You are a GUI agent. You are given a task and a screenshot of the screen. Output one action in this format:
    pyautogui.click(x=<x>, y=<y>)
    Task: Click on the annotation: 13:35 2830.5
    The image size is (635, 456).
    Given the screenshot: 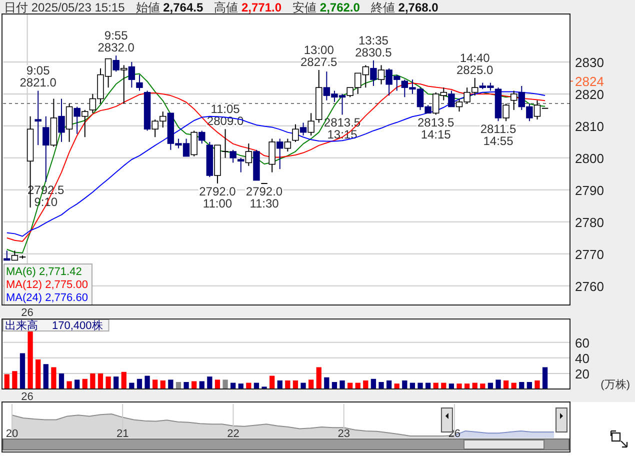 What is the action you would take?
    pyautogui.click(x=373, y=46)
    